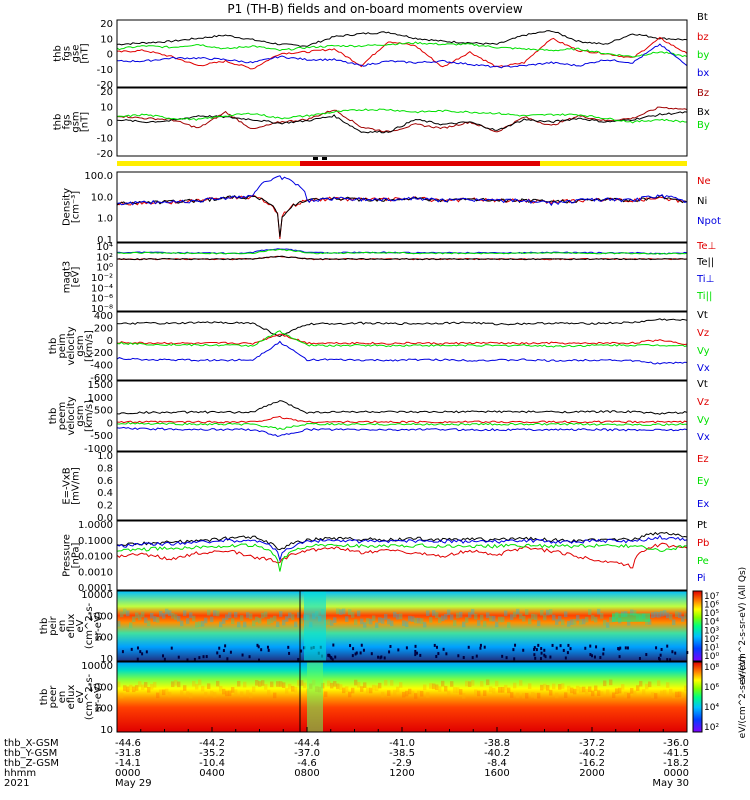  I want to click on ylabel-2-0: thb, so click(58, 122).